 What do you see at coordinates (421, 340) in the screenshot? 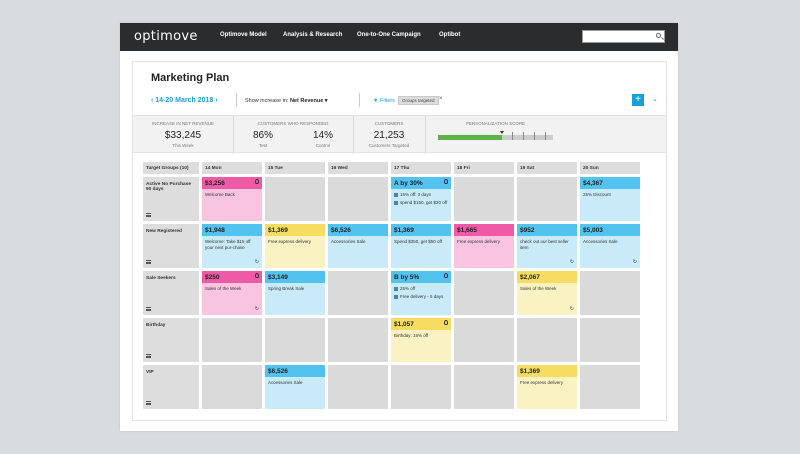
I see `campaign-card: $1,057 Birthday: 15% off` at bounding box center [421, 340].